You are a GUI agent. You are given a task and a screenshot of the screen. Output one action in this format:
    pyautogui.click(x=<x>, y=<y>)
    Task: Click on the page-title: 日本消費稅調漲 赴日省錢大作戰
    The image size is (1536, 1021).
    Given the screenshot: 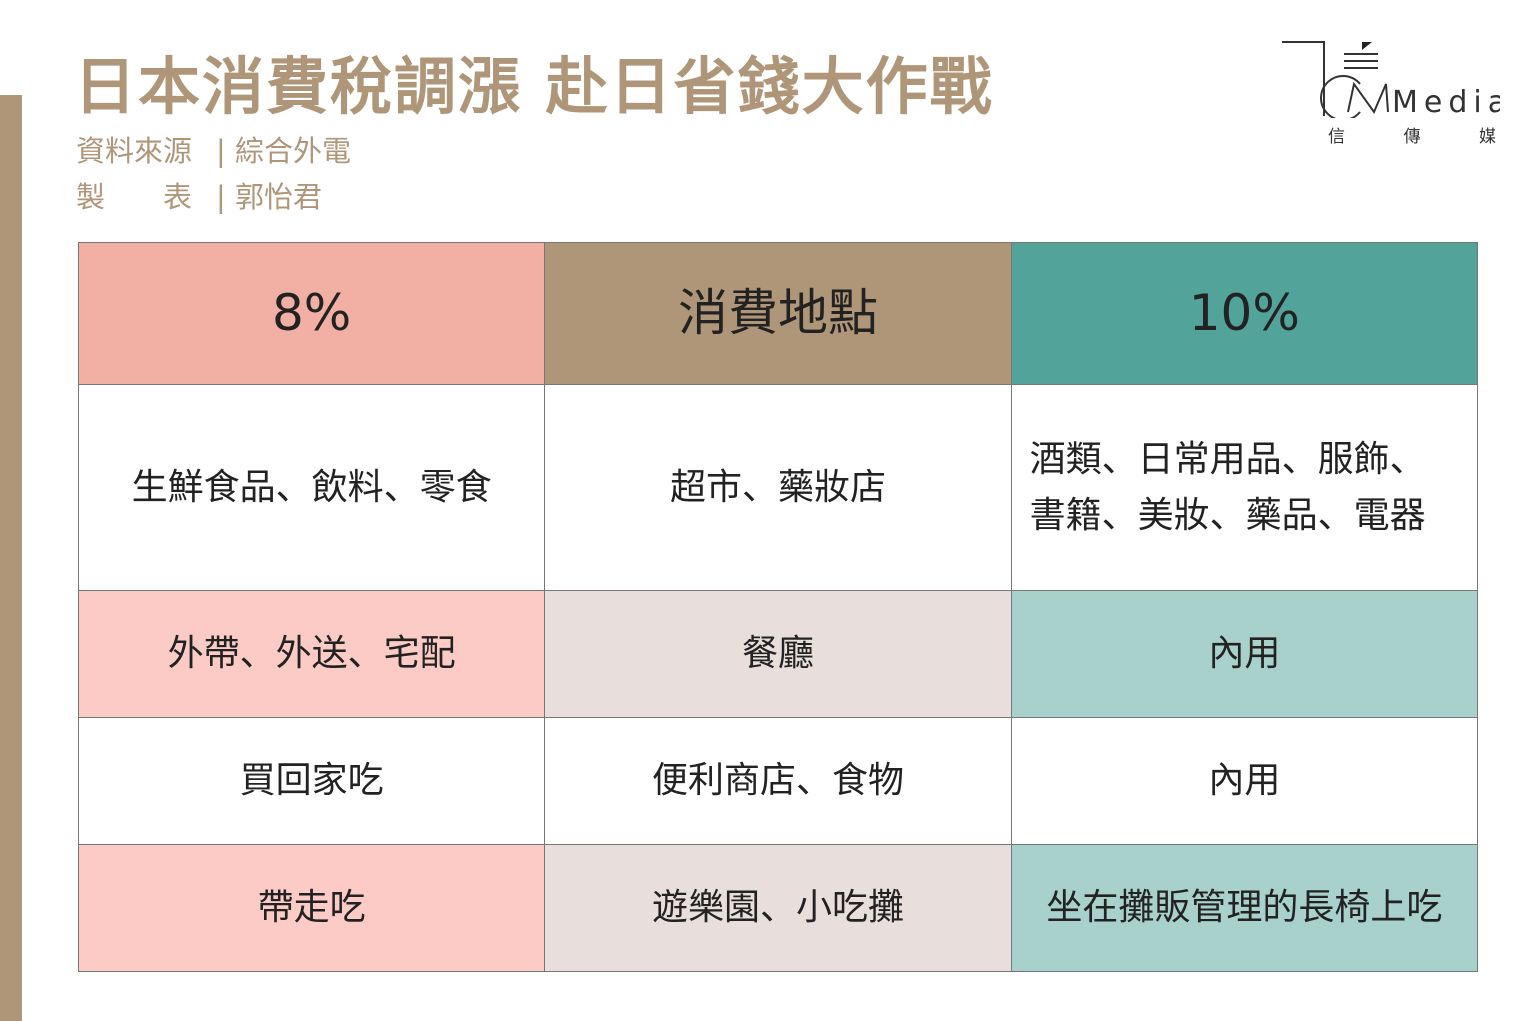 What is the action you would take?
    pyautogui.click(x=534, y=86)
    